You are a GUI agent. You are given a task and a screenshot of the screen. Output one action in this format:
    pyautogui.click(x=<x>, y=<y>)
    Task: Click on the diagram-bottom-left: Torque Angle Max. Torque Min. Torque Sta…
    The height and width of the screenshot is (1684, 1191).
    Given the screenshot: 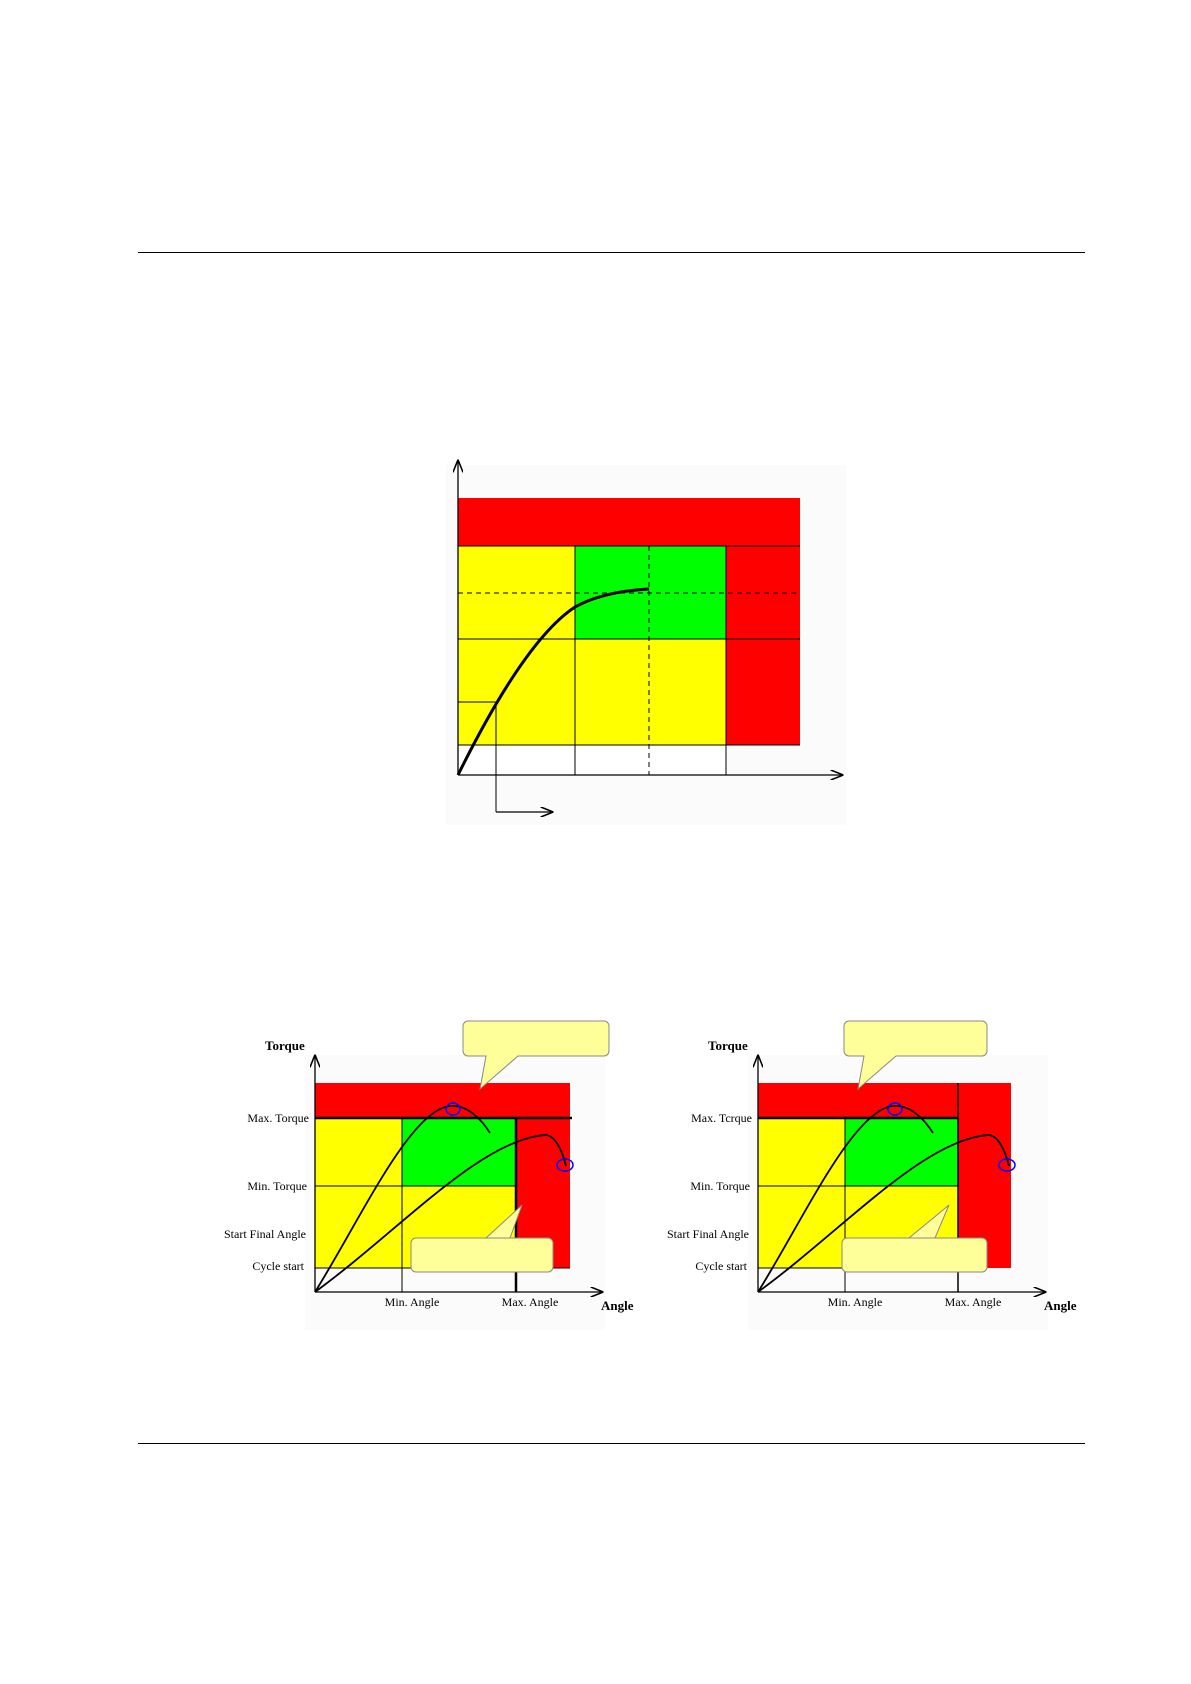 What is the action you would take?
    pyautogui.click(x=429, y=1175)
    